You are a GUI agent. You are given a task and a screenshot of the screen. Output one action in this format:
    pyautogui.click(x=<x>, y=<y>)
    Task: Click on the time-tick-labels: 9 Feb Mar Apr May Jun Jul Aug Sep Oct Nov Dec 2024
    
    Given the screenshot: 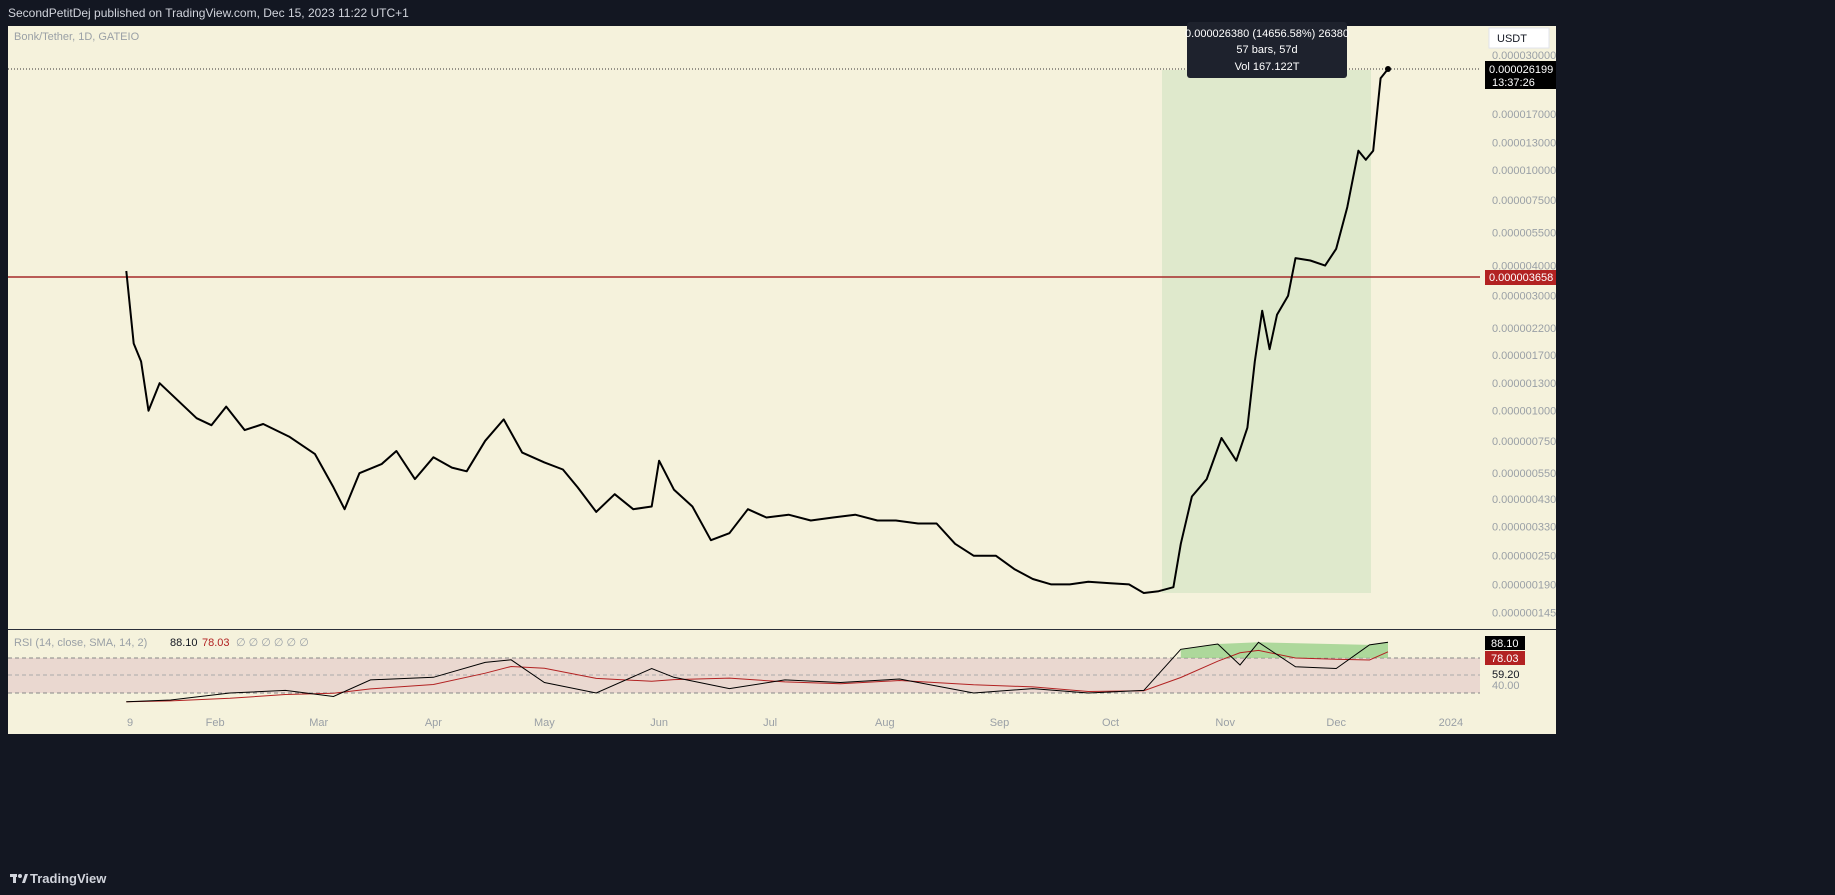 What is the action you would take?
    pyautogui.click(x=795, y=723)
    